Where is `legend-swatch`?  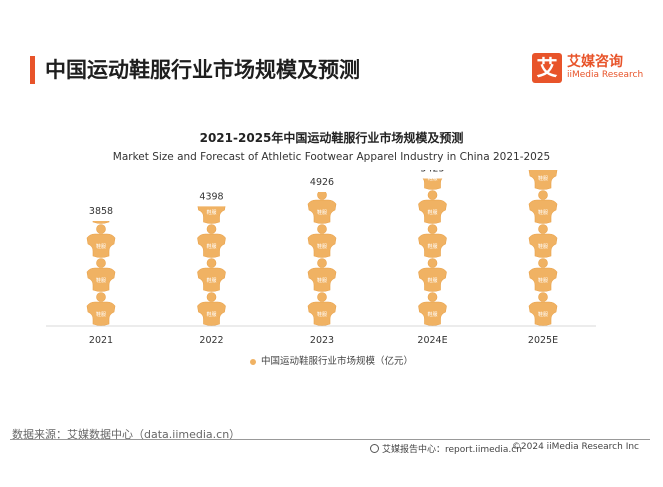 legend-swatch is located at coordinates (252, 361).